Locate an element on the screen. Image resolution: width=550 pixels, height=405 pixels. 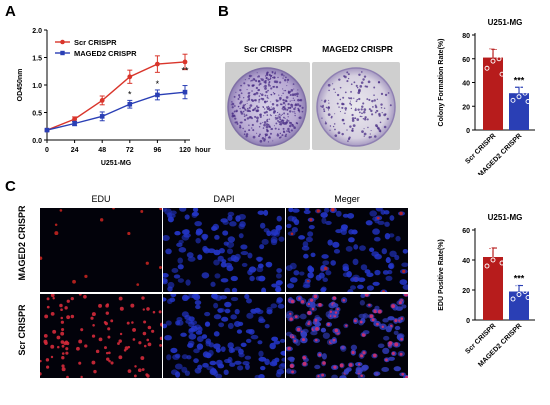
column-header-edu: EDU is located at coordinates (101, 199).